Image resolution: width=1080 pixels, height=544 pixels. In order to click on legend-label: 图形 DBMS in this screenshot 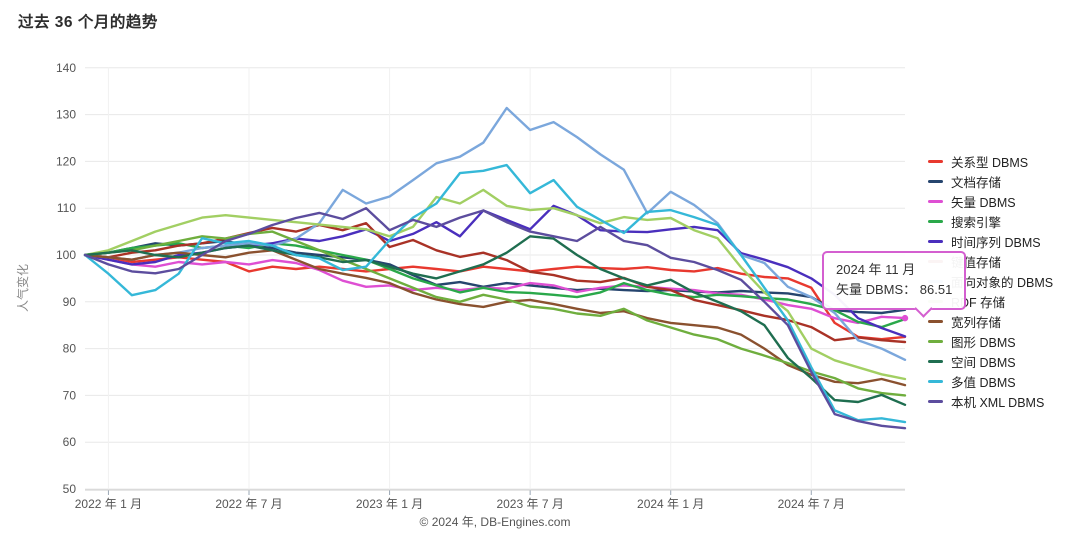, I will do `click(983, 342)`.